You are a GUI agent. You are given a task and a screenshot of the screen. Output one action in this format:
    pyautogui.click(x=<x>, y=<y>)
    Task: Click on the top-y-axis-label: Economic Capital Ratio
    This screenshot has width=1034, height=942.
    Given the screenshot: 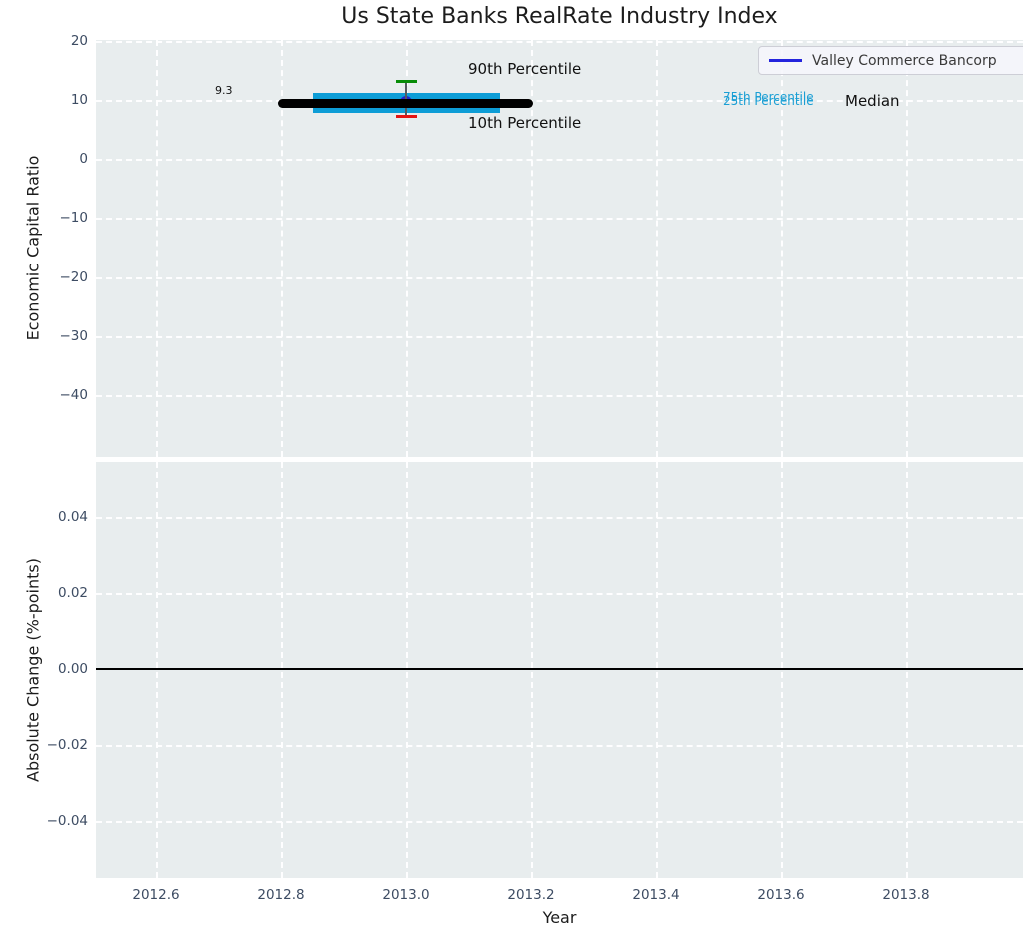 What is the action you would take?
    pyautogui.click(x=33, y=248)
    